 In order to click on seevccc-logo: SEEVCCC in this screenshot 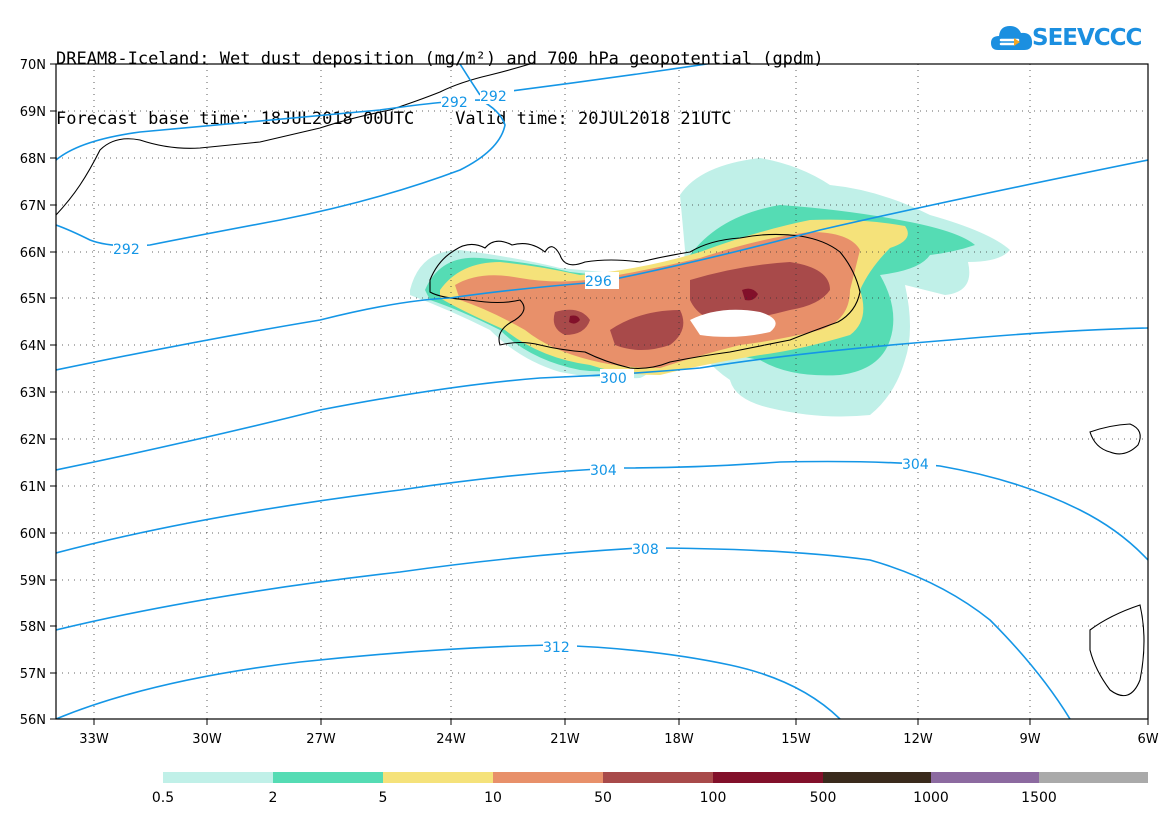, I will do `click(1066, 38)`.